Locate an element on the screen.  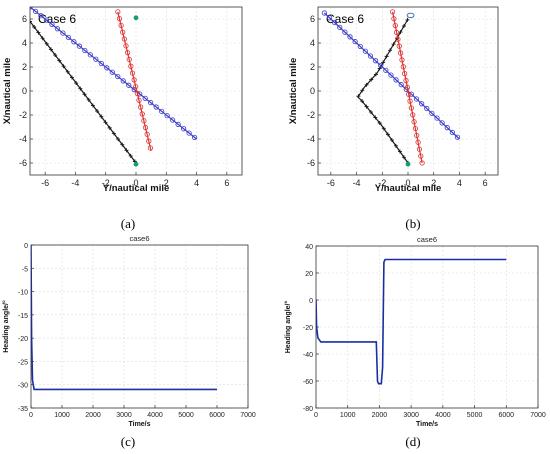
x-tick-label: 2 is located at coordinates (433, 183).